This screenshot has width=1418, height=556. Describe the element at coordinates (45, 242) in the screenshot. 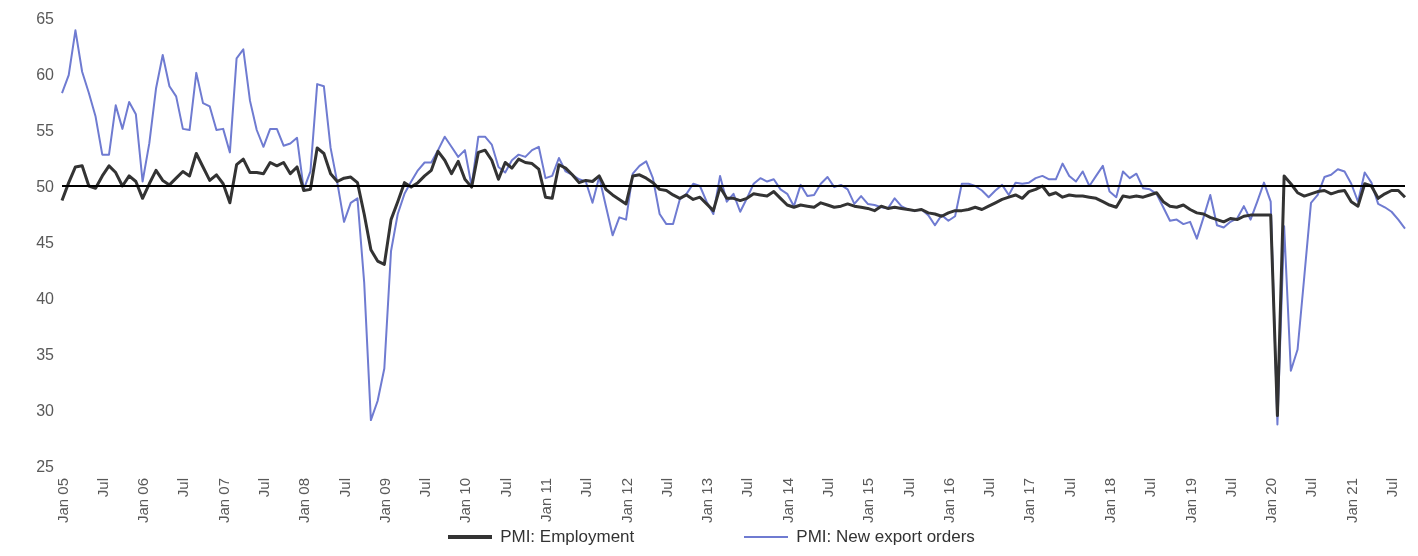

I see `y-tick-label: 45` at that location.